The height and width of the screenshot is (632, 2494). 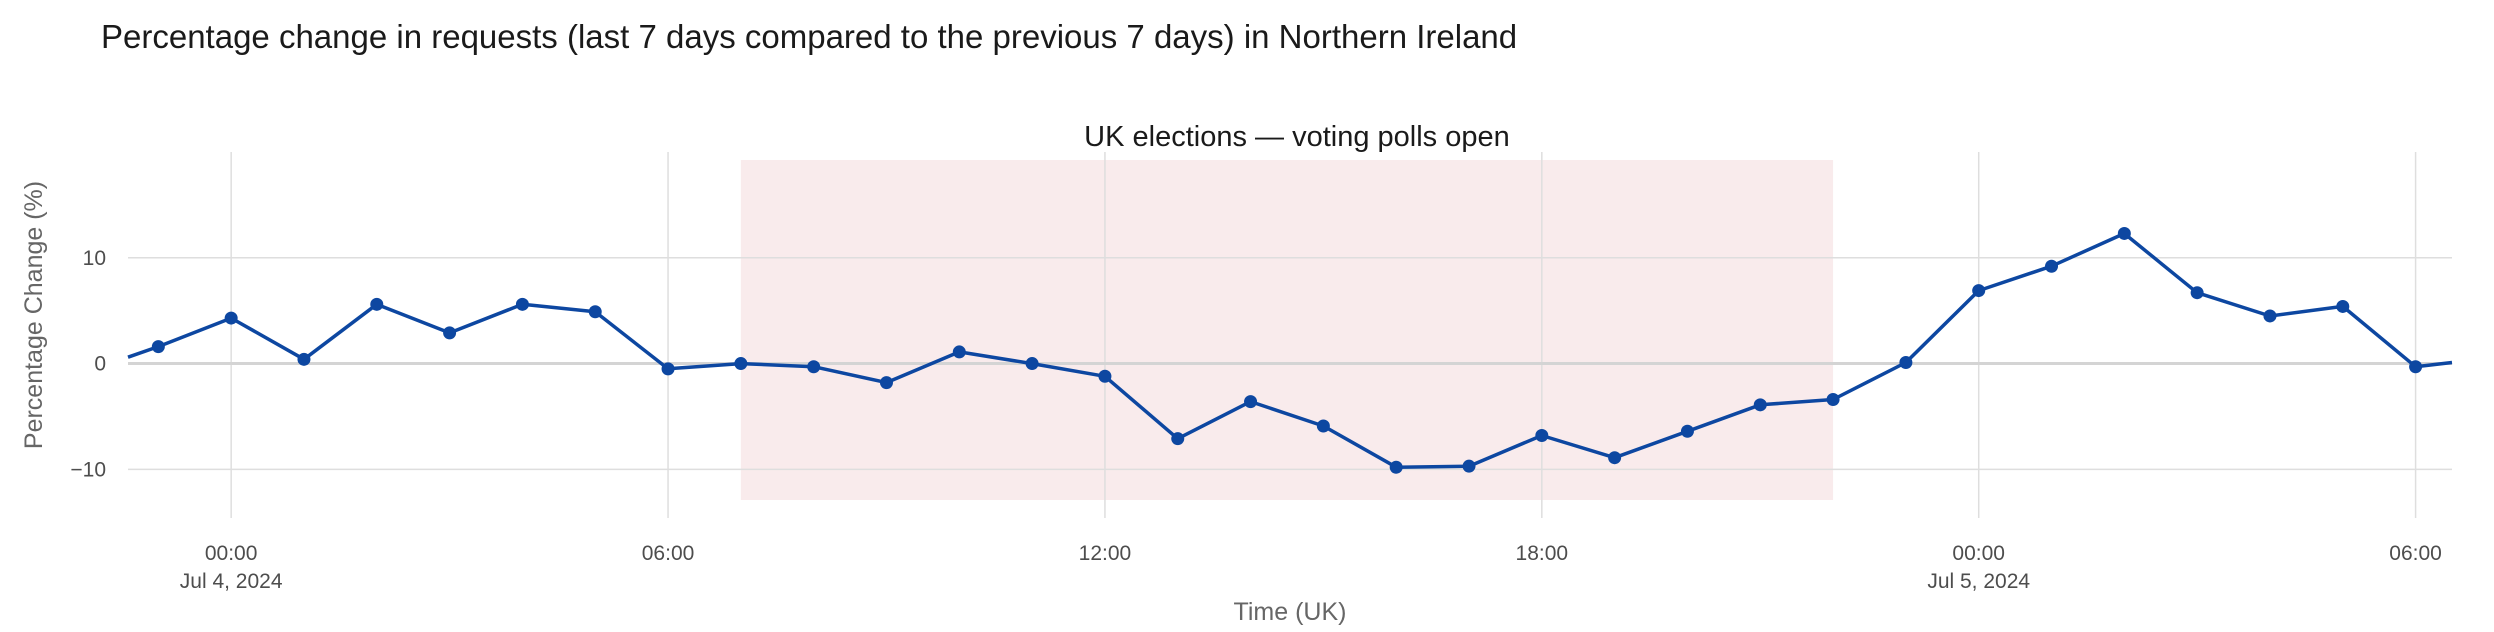 What do you see at coordinates (94, 258) in the screenshot?
I see `y-tick-label: 10` at bounding box center [94, 258].